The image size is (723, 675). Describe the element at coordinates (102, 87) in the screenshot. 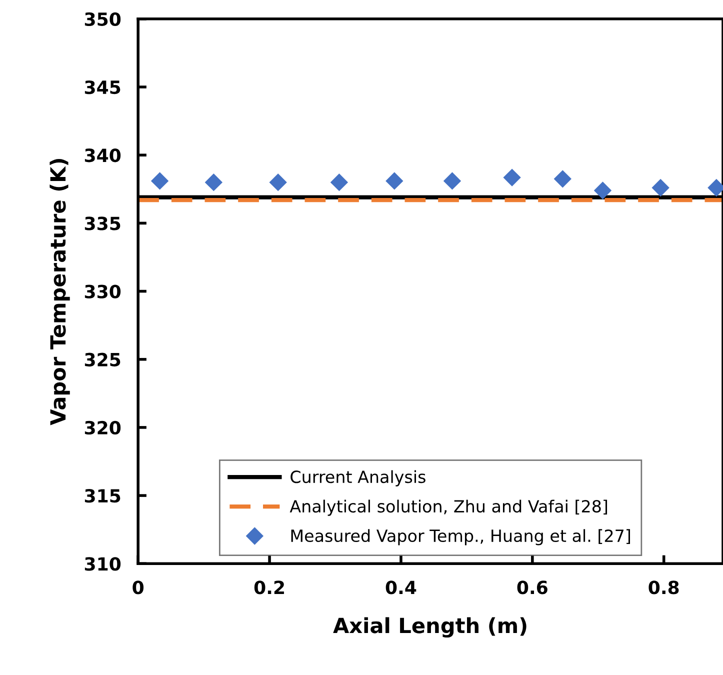

I see `y-tick-label: 345` at that location.